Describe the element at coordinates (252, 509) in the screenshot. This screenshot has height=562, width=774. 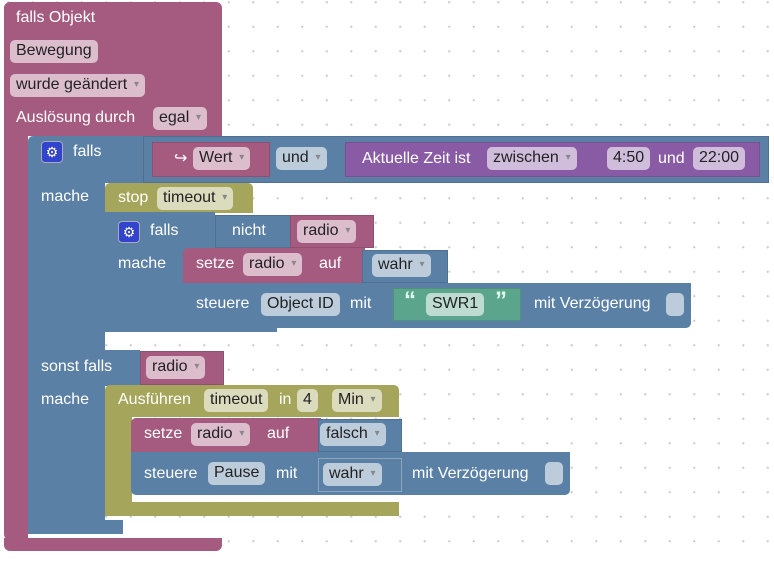
I see `timeout-bottom` at that location.